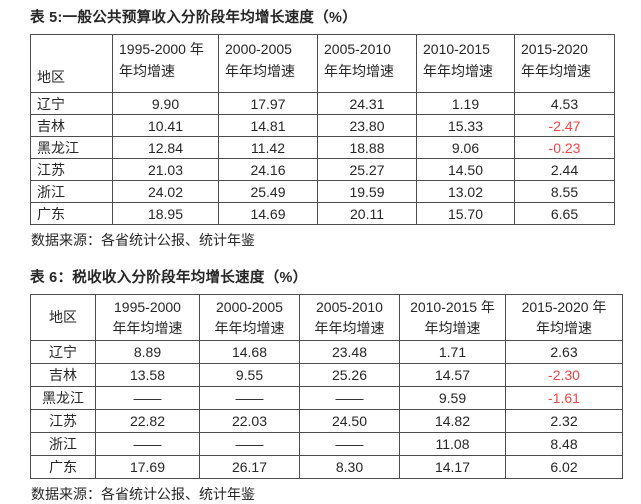 The width and height of the screenshot is (641, 504). Describe the element at coordinates (165, 103) in the screenshot. I see `value-cell: 9.90` at that location.